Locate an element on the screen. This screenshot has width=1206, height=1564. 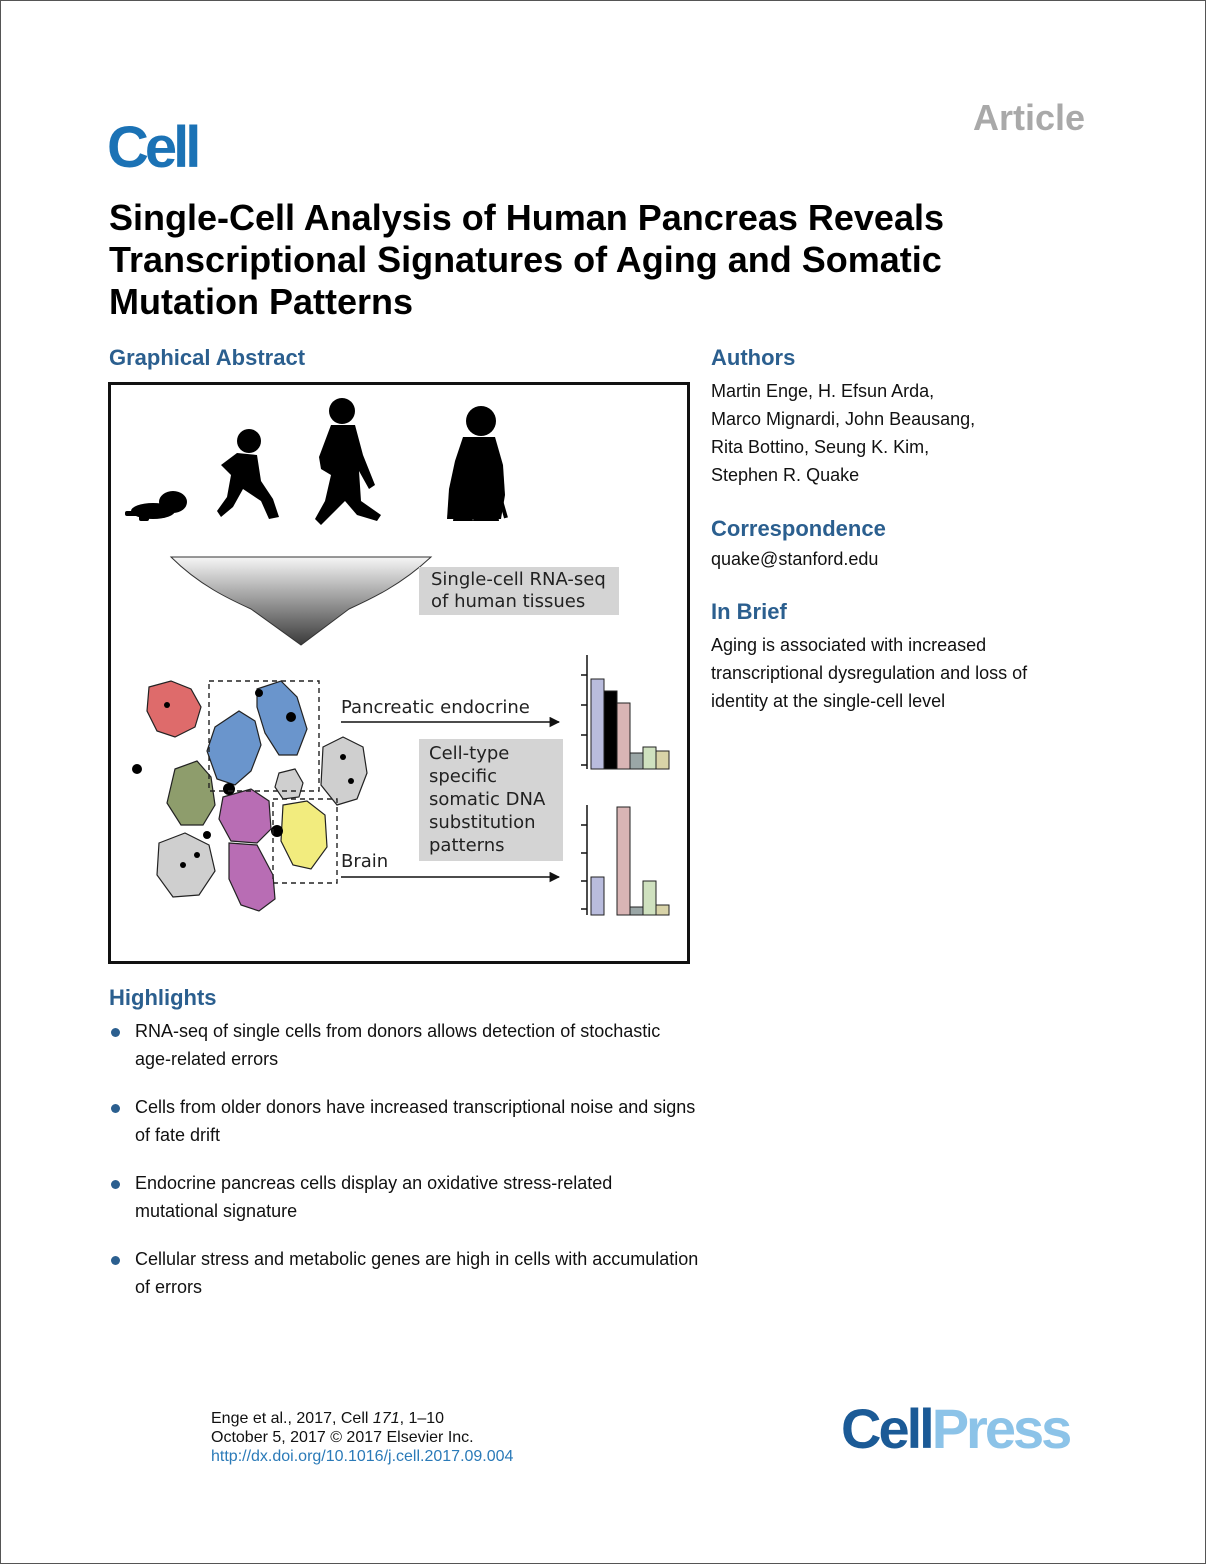
gray-cluster-small is located at coordinates (289, 784).